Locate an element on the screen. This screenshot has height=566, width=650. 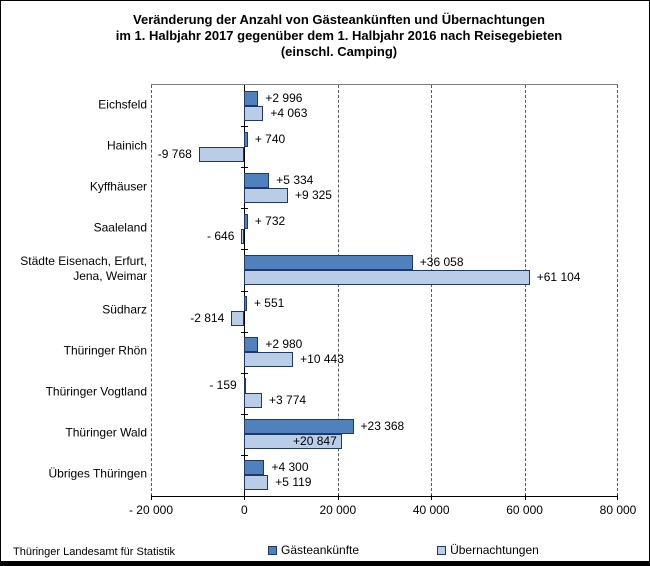
chart-title-line: (einschl. Camping) is located at coordinates (339, 51).